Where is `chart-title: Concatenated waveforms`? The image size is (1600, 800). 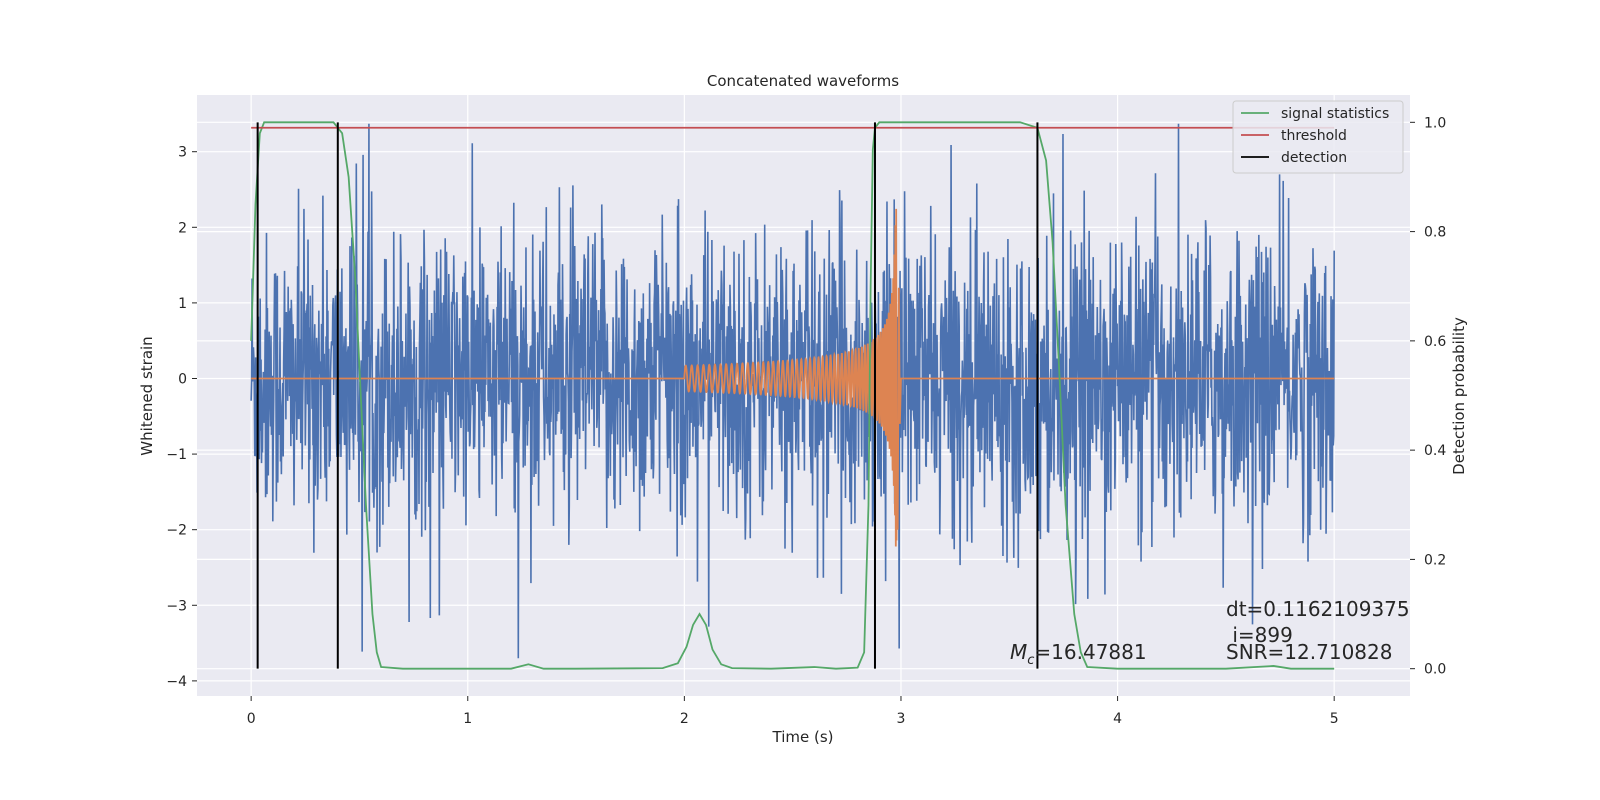
chart-title: Concatenated waveforms is located at coordinates (803, 81).